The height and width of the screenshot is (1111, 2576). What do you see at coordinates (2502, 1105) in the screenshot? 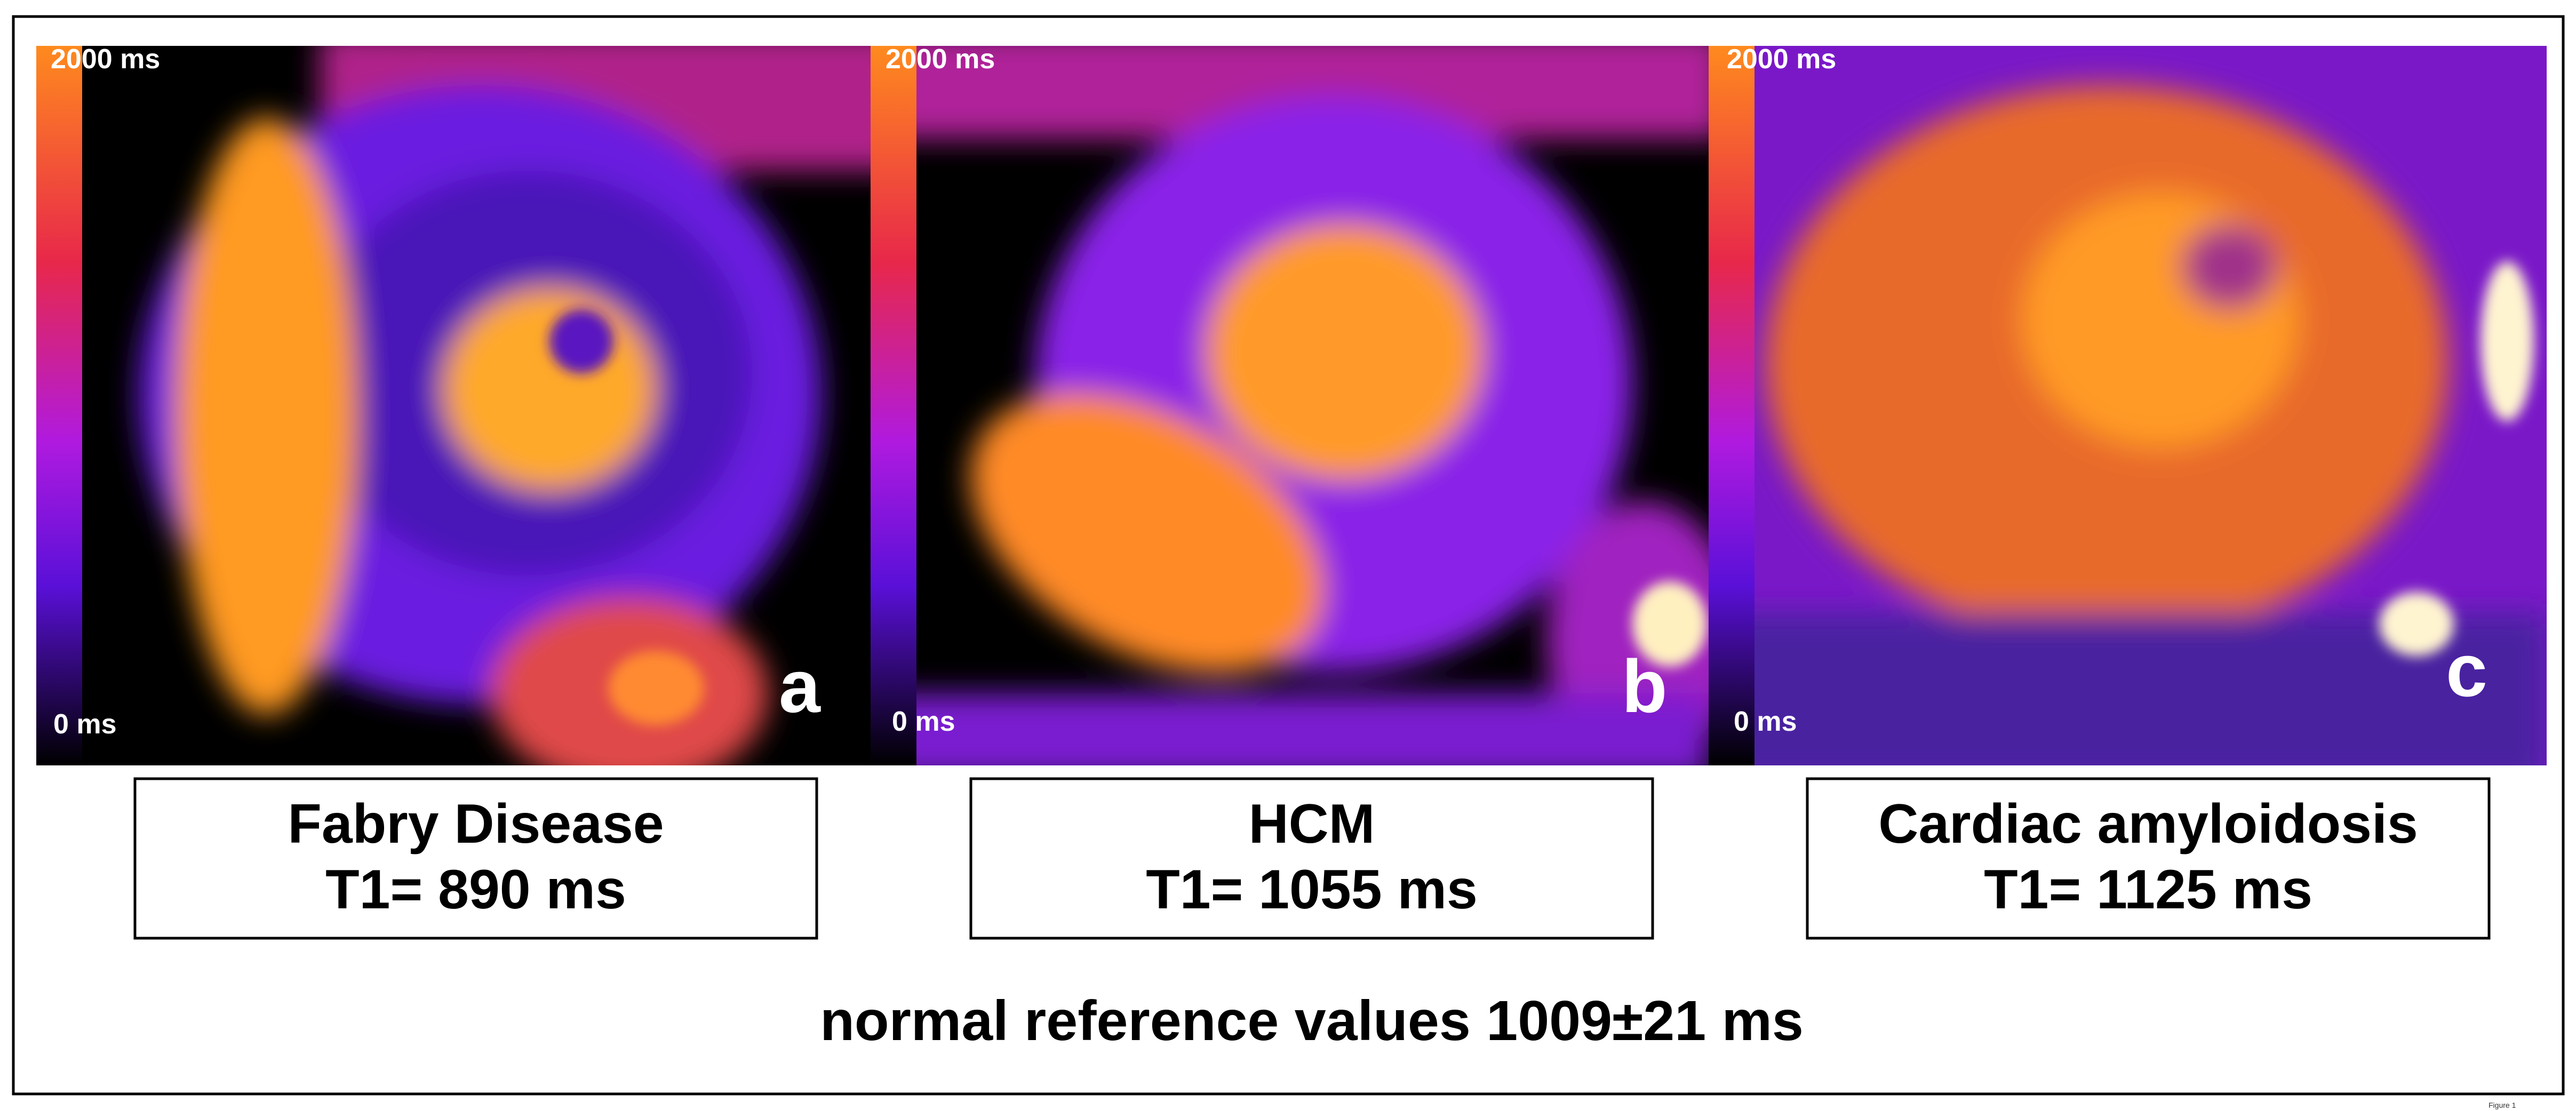
I see `corner-note: Figure 1` at bounding box center [2502, 1105].